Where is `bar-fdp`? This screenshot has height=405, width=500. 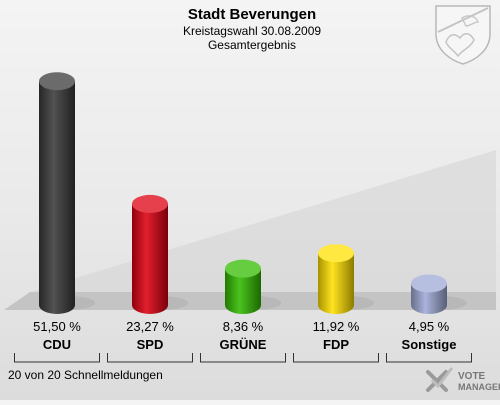 bar-fdp is located at coordinates (336, 283).